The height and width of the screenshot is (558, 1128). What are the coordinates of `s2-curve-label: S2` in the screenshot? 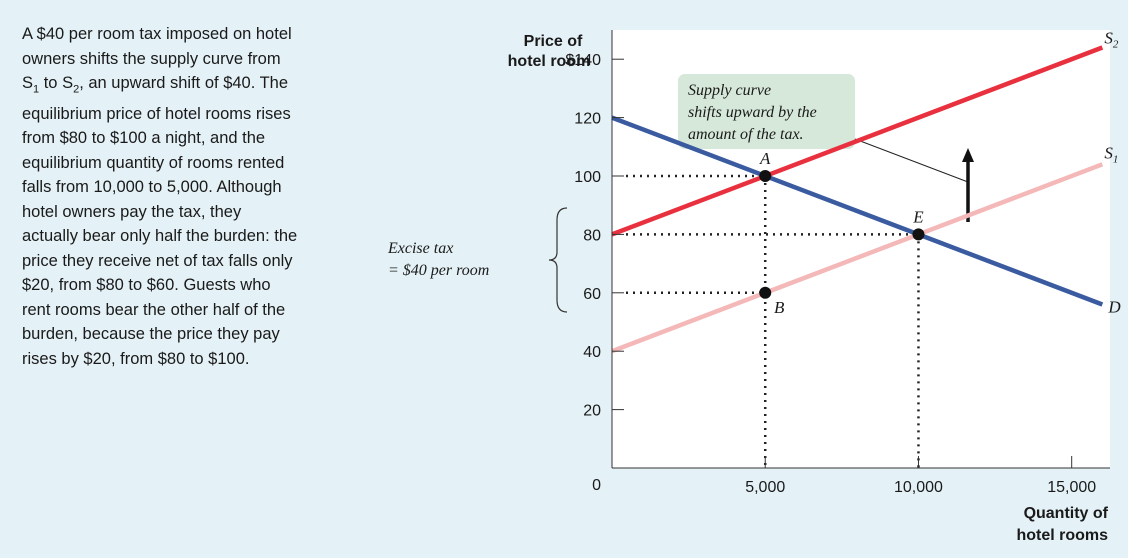 It's located at (1111, 40).